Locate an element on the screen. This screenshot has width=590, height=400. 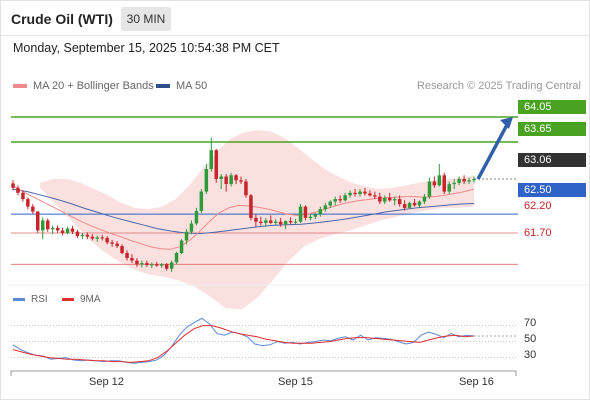
legend-9ma: 9MA is located at coordinates (81, 299).